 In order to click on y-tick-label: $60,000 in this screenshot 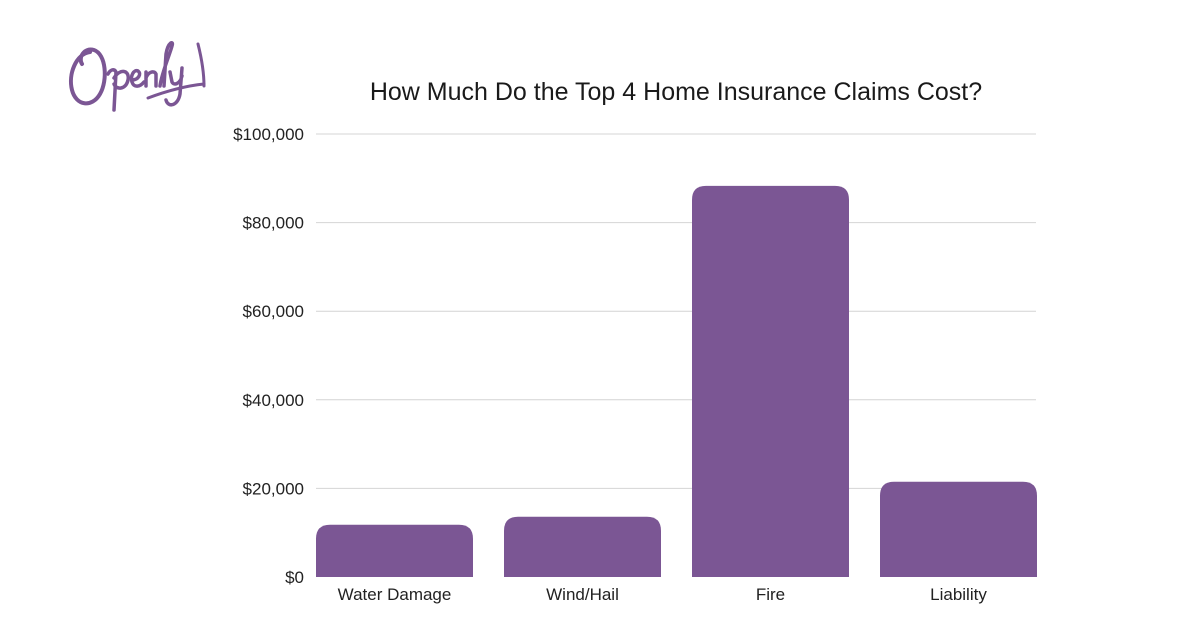, I will do `click(273, 311)`.